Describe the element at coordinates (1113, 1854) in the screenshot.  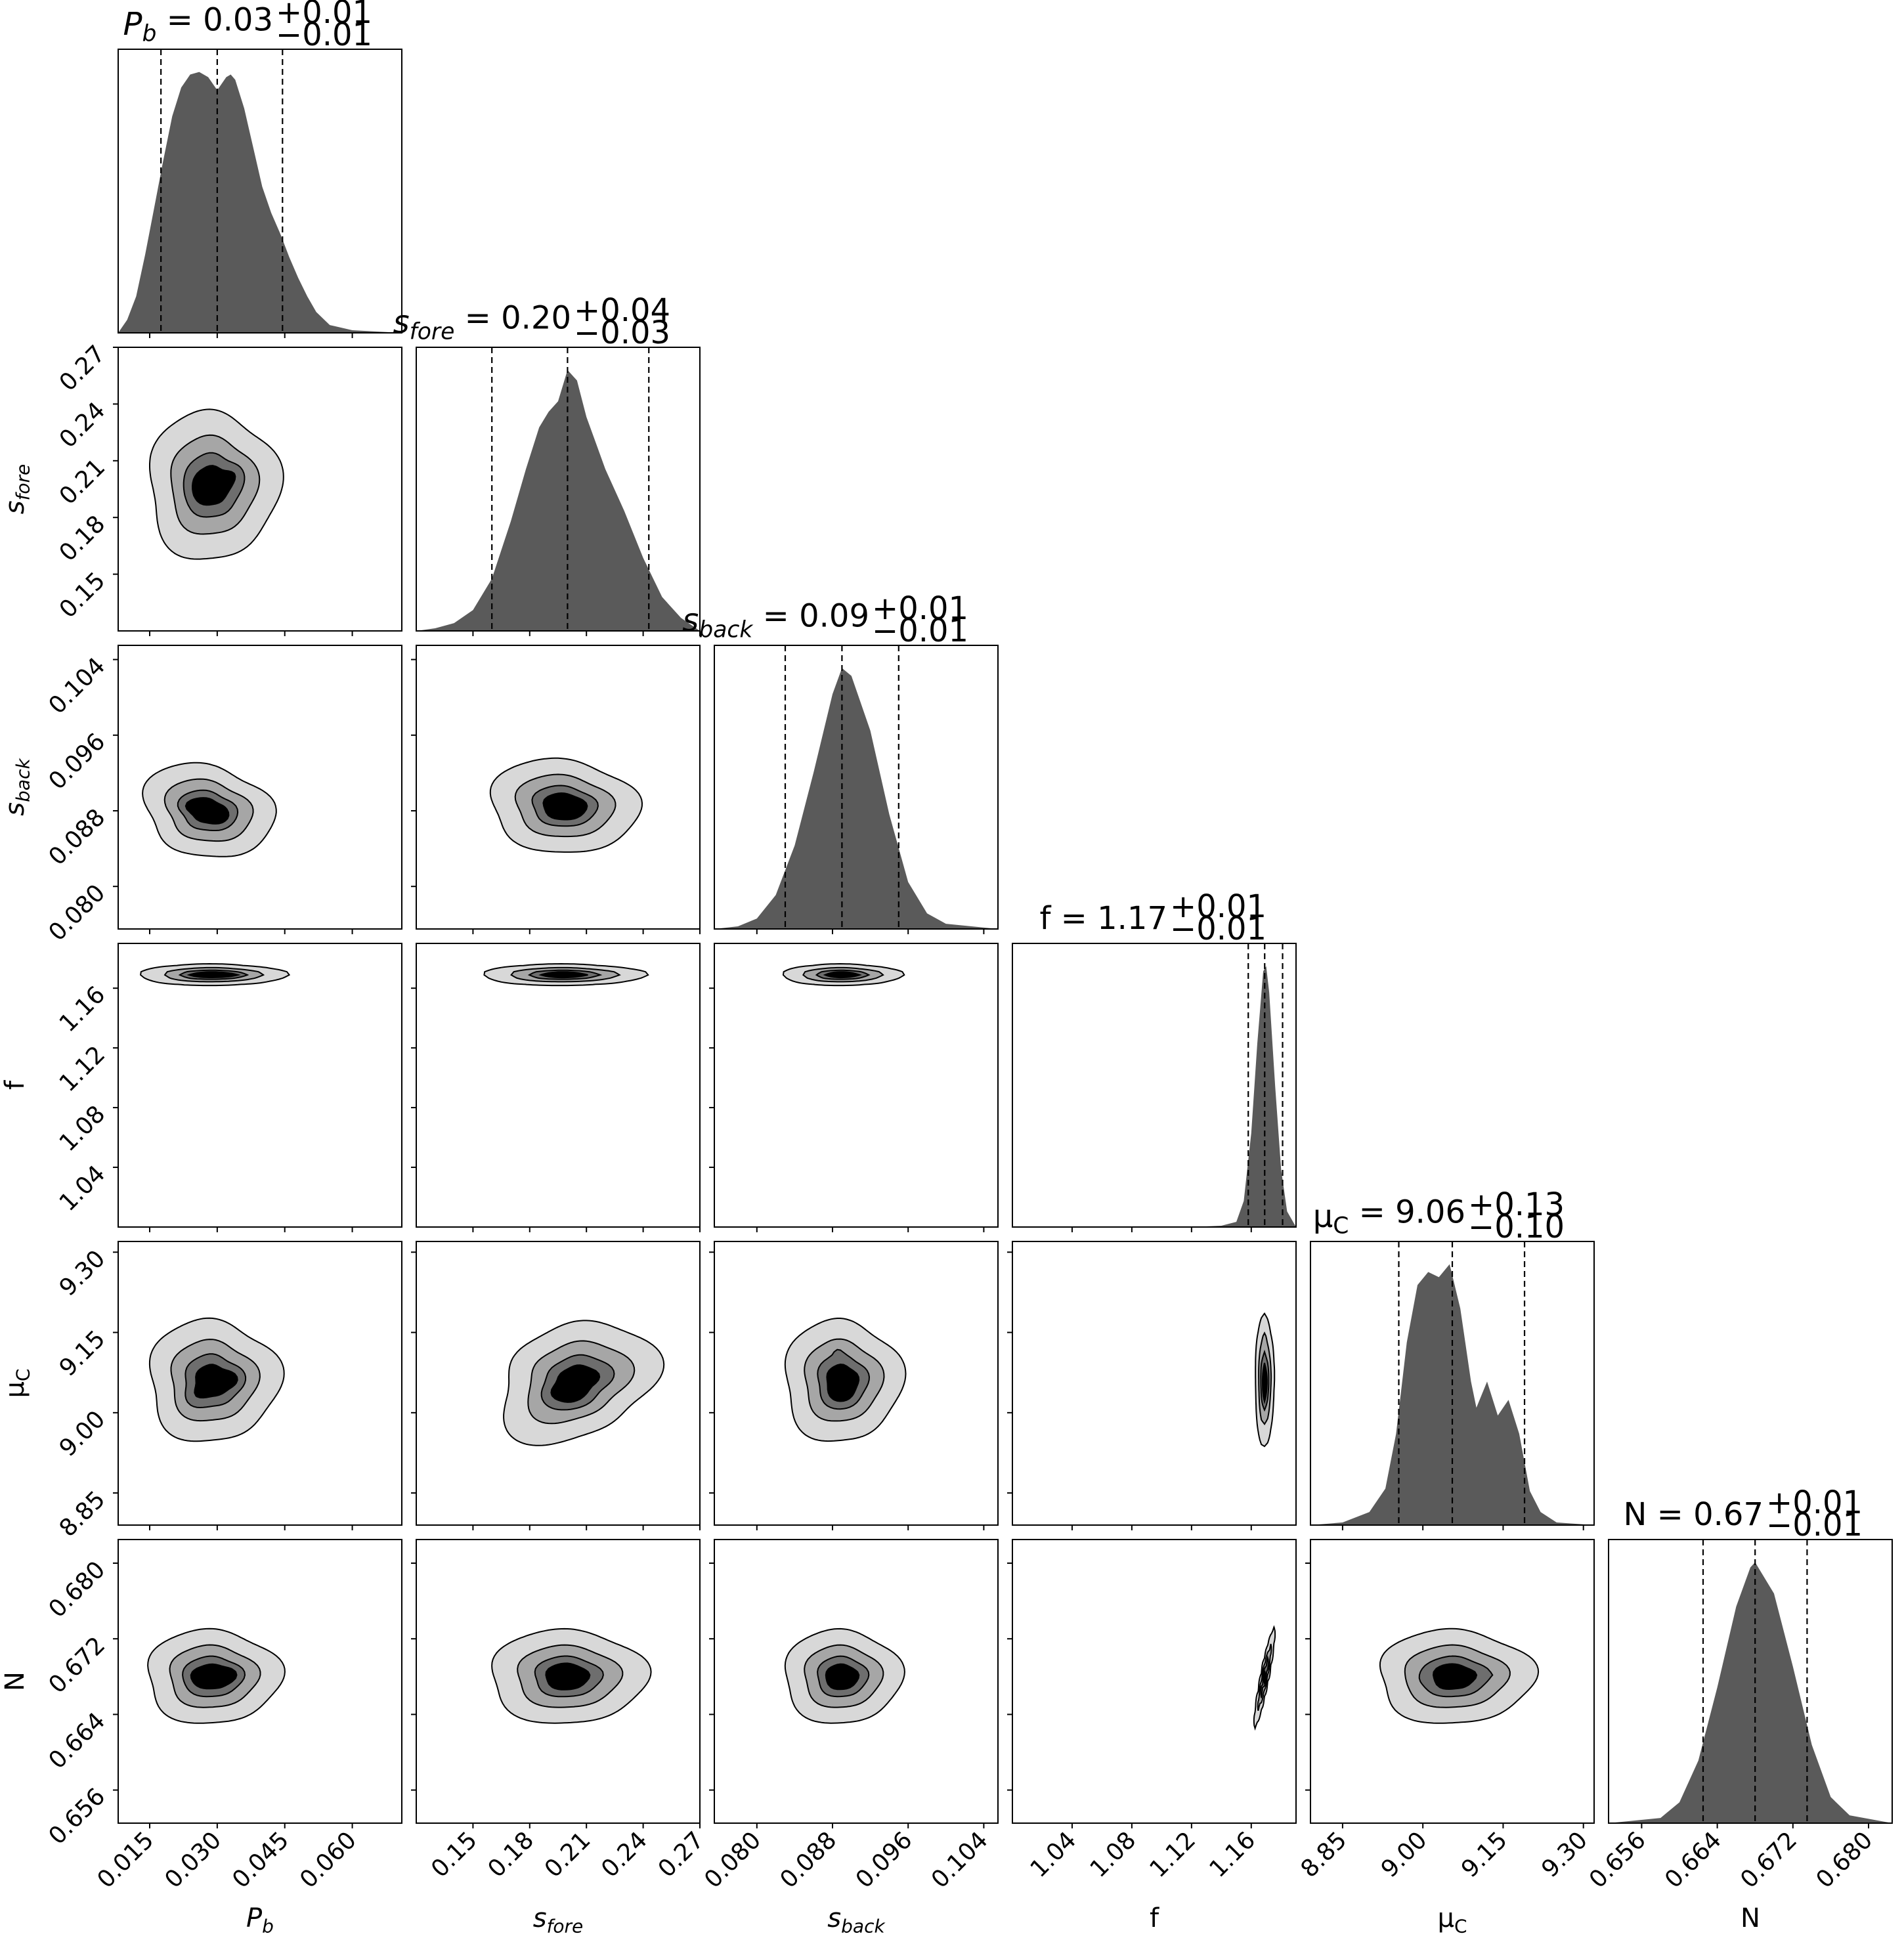
I see `x-tick-label: 1.08` at that location.